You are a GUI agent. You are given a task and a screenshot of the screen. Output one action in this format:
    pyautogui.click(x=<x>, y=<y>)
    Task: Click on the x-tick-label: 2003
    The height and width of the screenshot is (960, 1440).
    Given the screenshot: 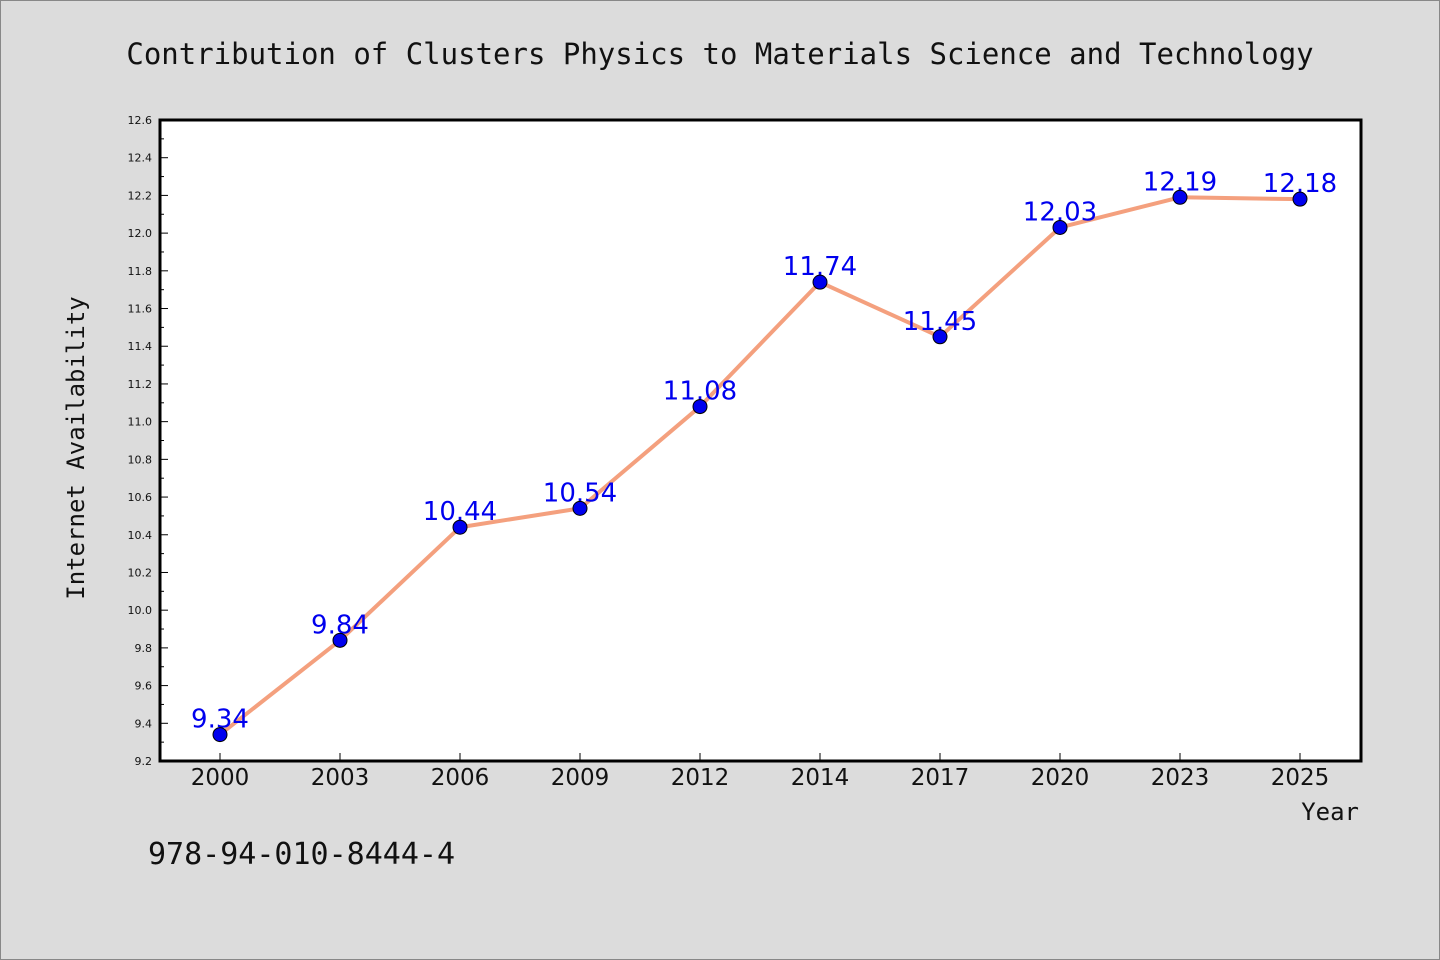 What is the action you would take?
    pyautogui.click(x=340, y=778)
    